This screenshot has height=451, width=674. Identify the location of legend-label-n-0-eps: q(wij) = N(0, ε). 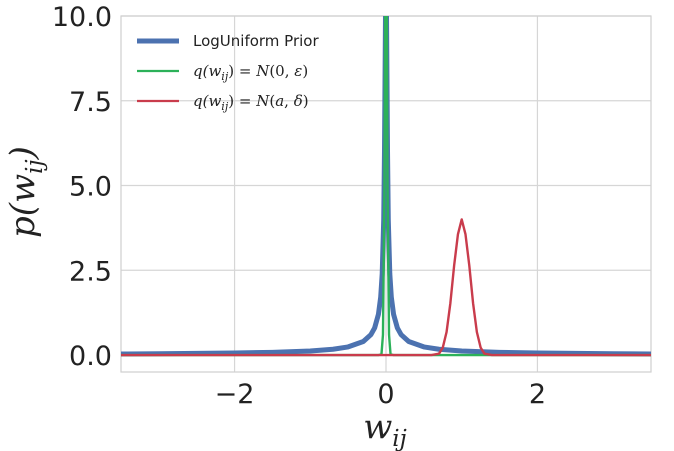
(250, 72).